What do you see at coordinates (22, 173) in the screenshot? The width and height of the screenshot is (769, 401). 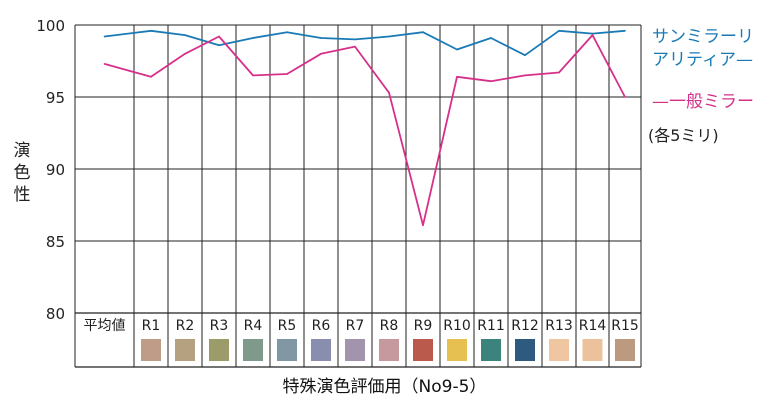 I see `y-axis-label: 演色性` at bounding box center [22, 173].